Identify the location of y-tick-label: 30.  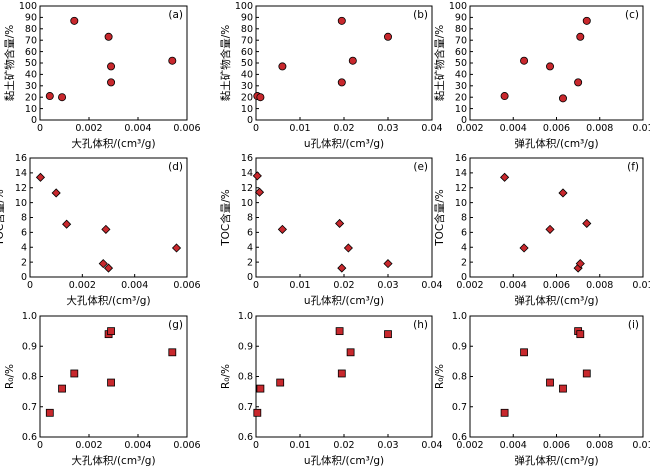
(461, 86).